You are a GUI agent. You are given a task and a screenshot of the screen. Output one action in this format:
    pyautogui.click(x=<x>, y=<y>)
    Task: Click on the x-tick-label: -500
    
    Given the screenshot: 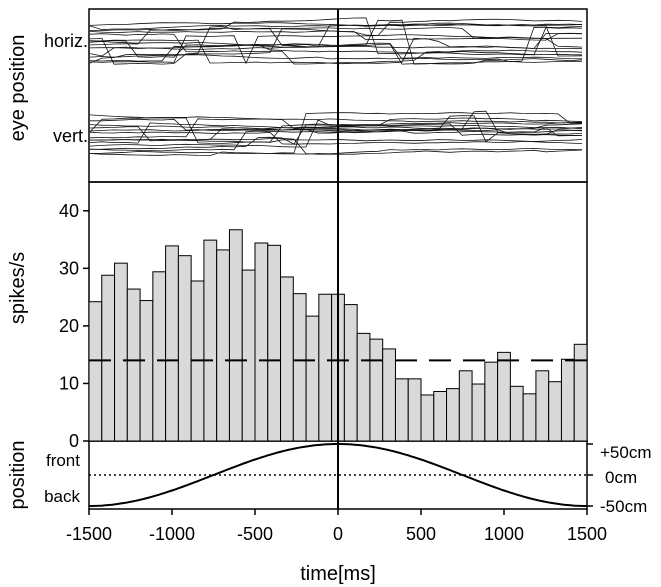 What is the action you would take?
    pyautogui.click(x=255, y=534)
    